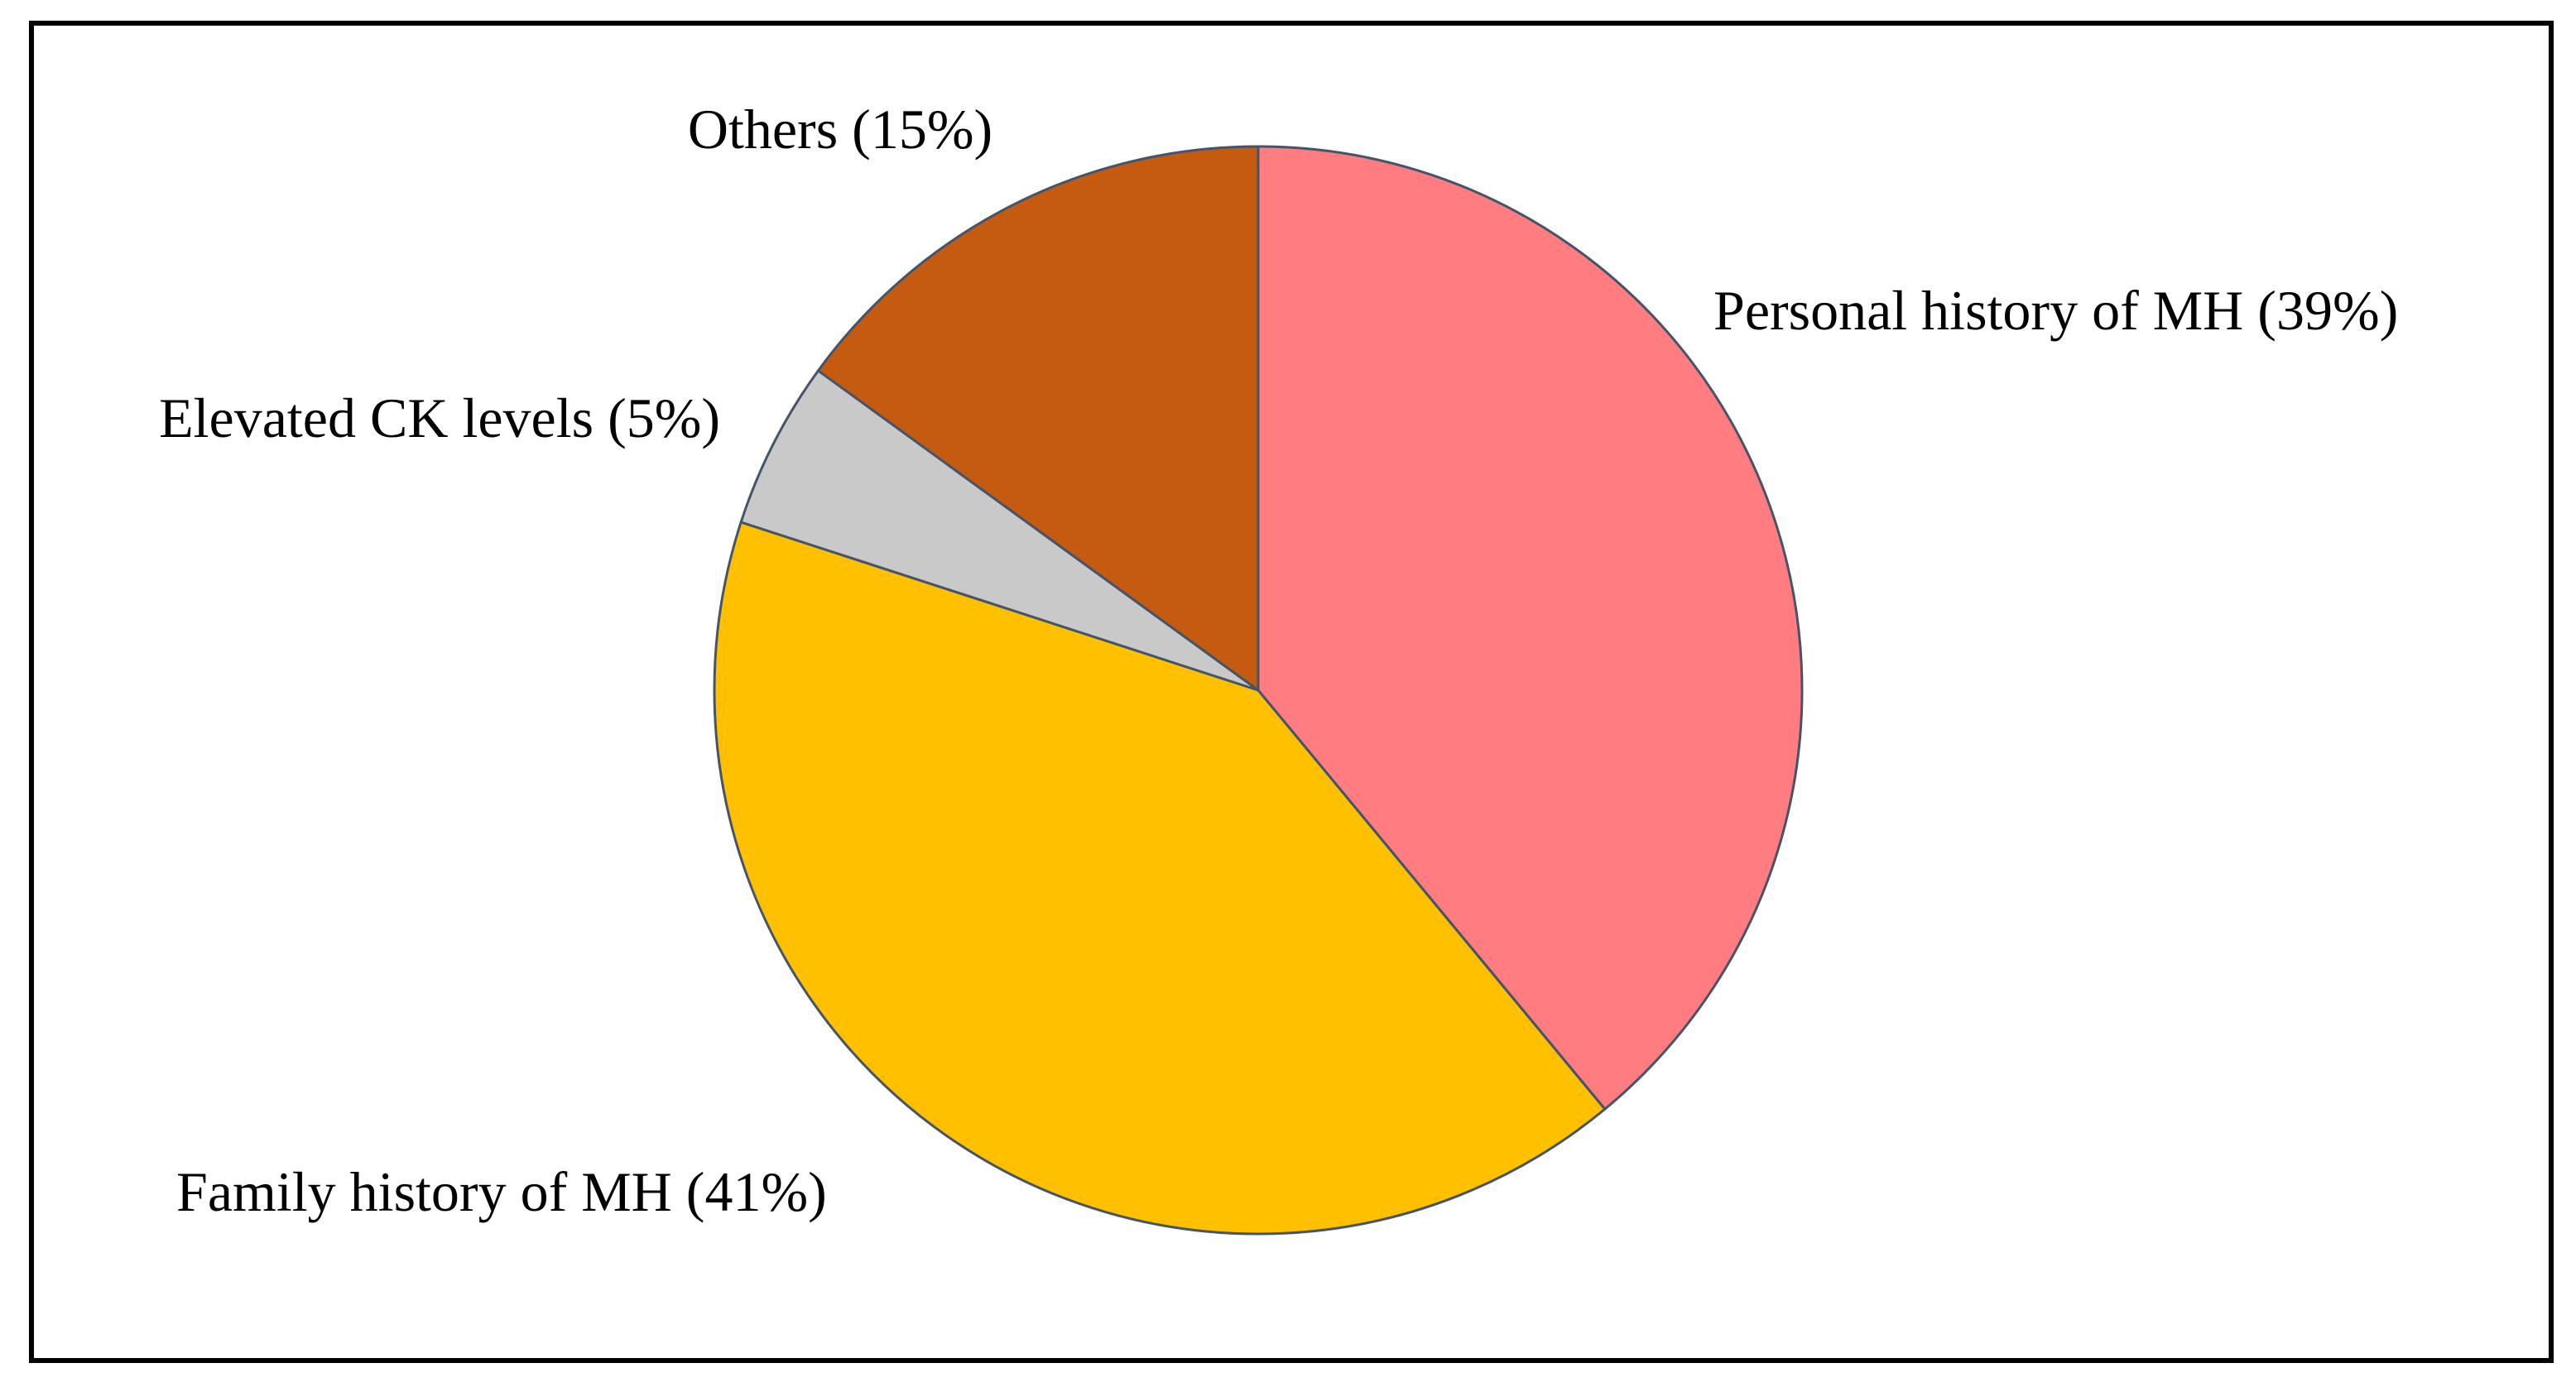  What do you see at coordinates (763, 129) in the screenshot?
I see `category-label: Others` at bounding box center [763, 129].